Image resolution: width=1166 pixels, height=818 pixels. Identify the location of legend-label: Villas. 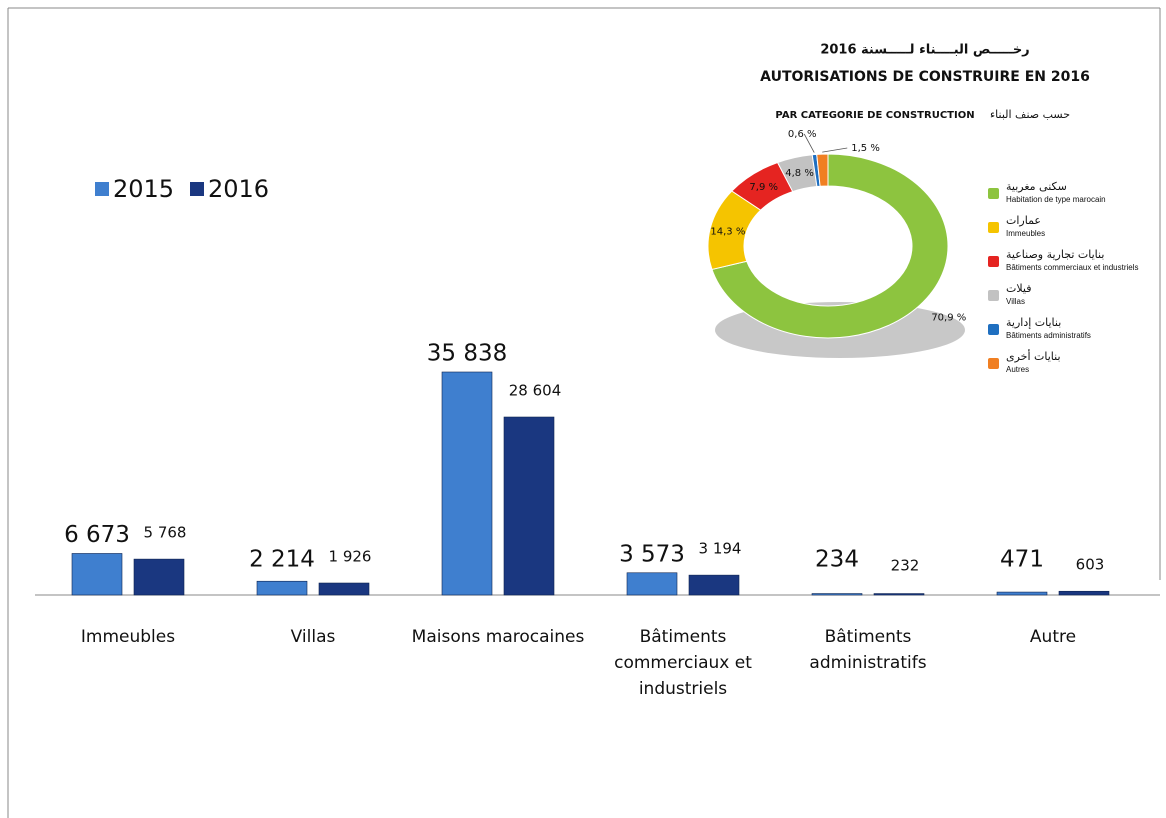
(1015, 301).